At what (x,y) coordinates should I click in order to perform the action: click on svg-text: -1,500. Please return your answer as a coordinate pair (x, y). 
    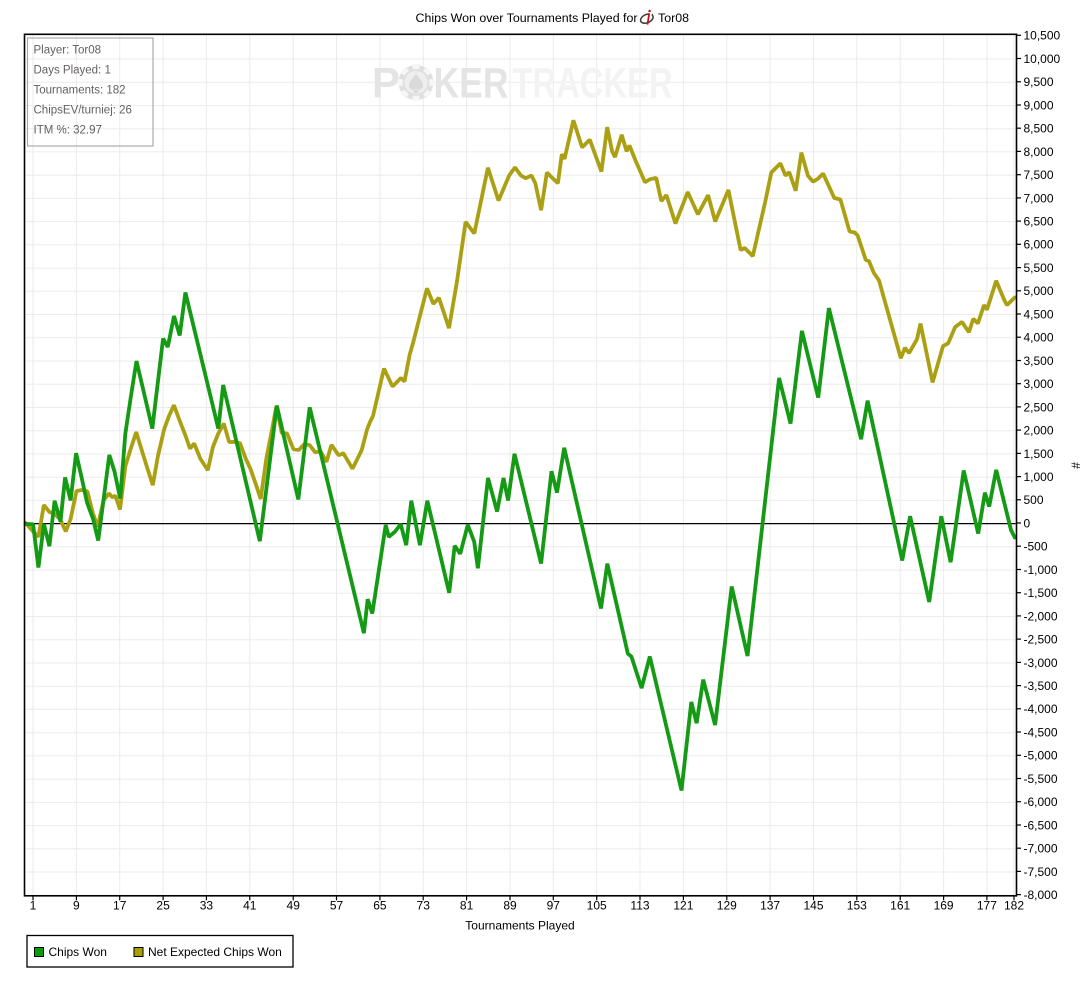
    Looking at the image, I should click on (1041, 593).